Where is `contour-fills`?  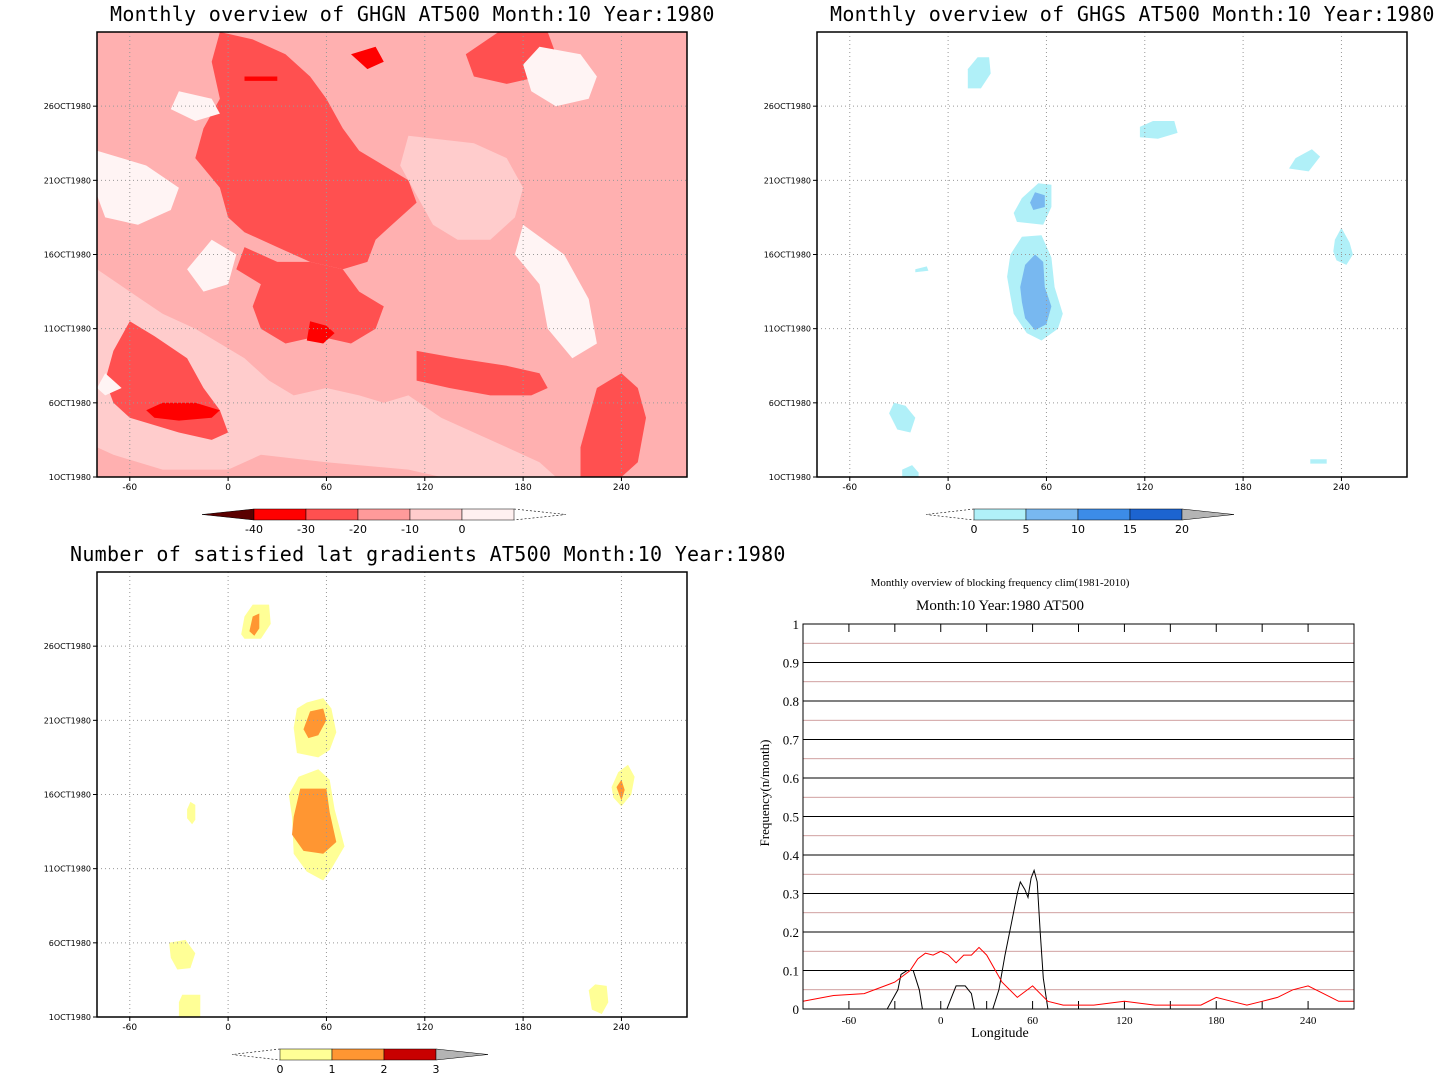
contour-fills is located at coordinates (1121, 267).